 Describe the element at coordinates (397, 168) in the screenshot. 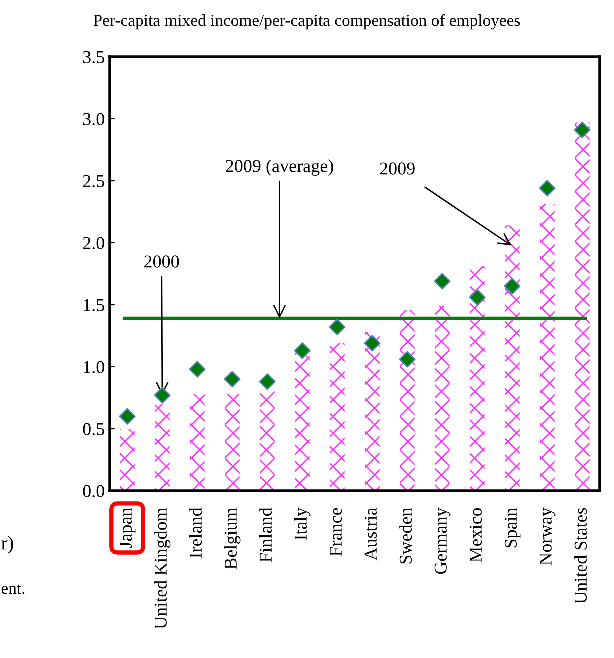

I see `annotation: 2009` at that location.